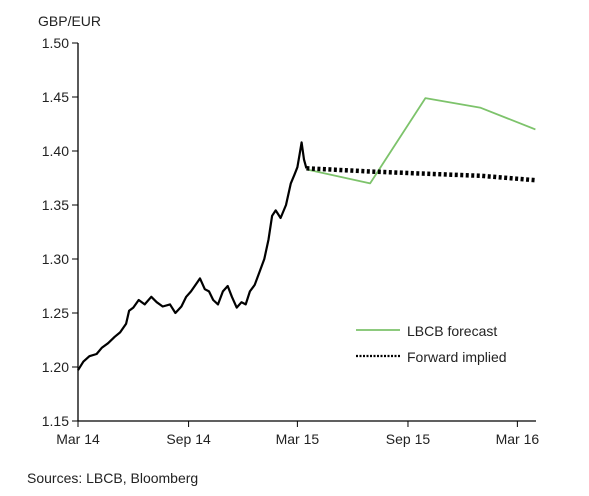 This screenshot has width=589, height=496. Describe the element at coordinates (431, 344) in the screenshot. I see `legend: LBCB forecast Forward implied` at that location.